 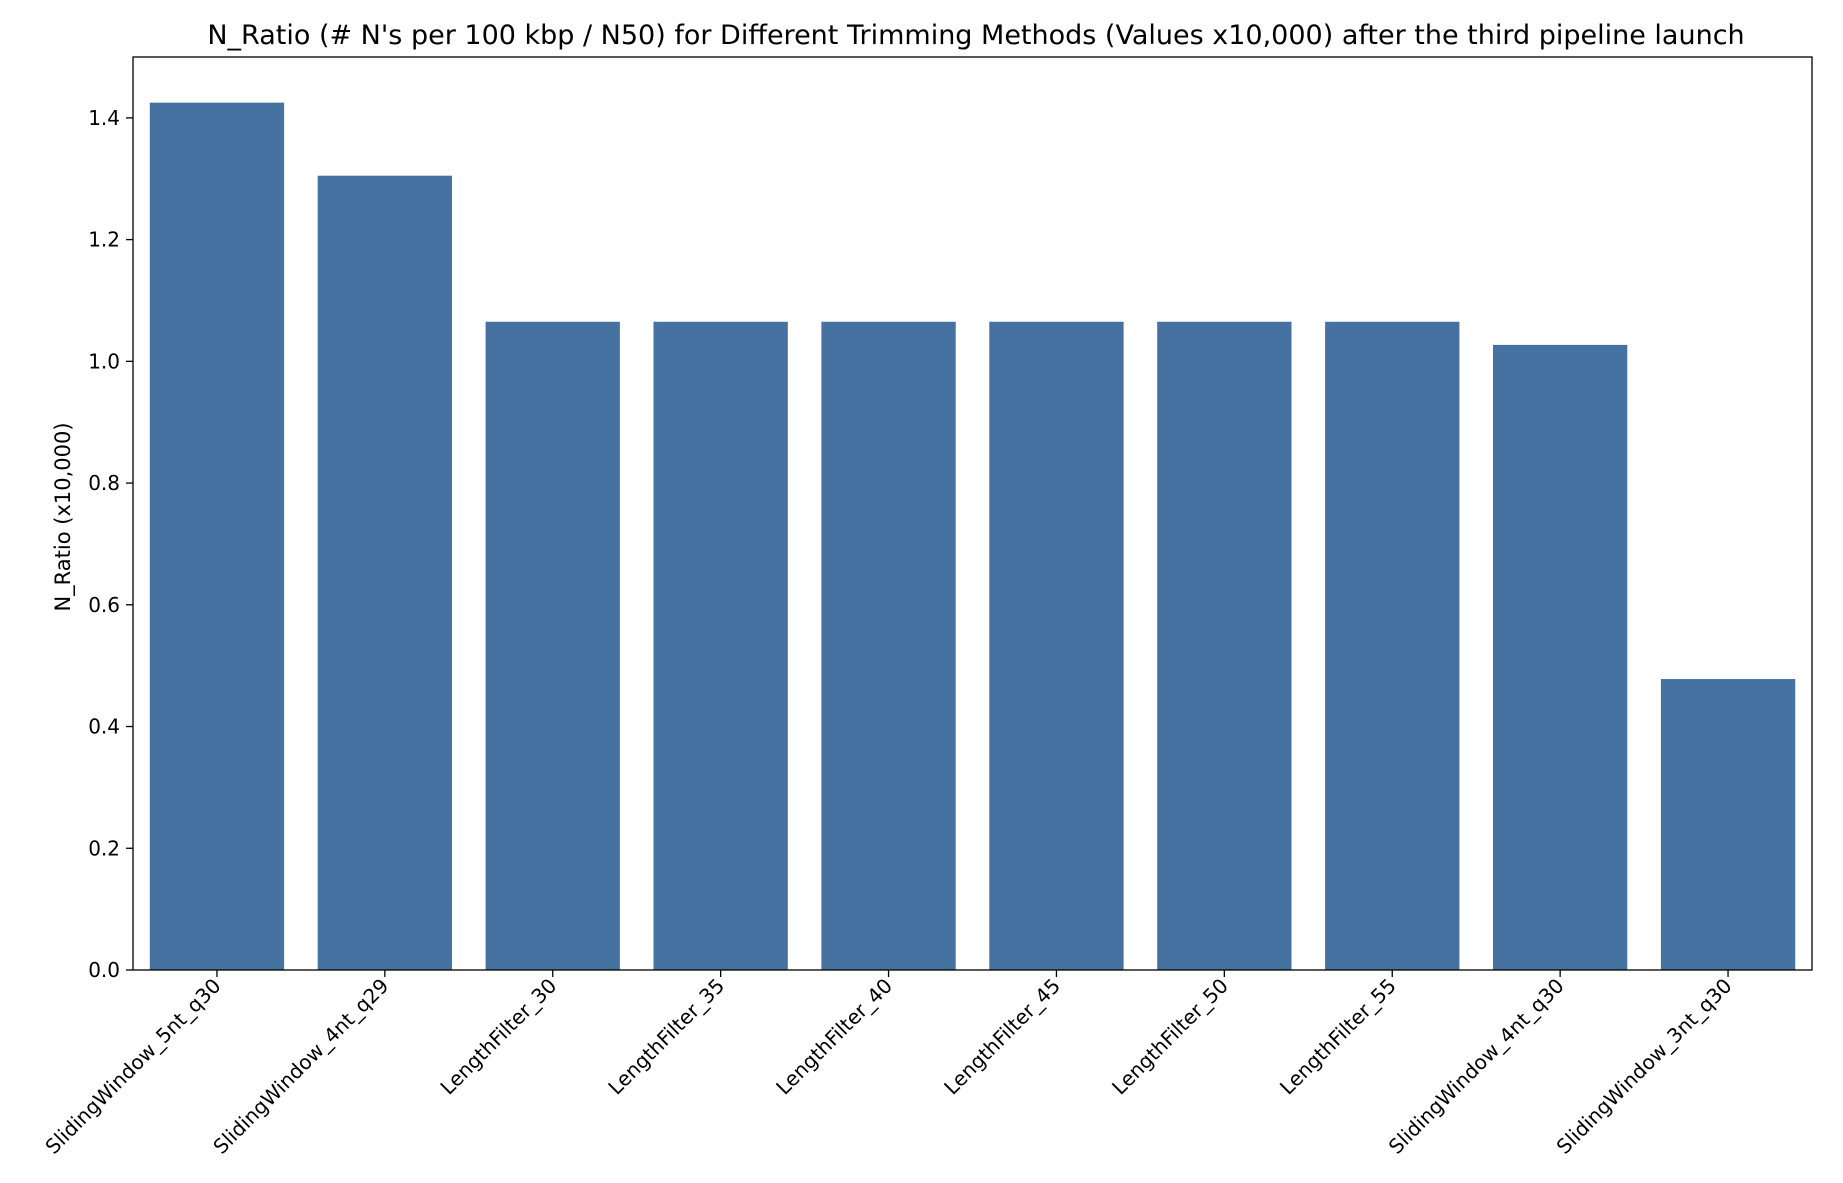 I want to click on x-tick-label: LengthFilter_30, so click(x=498, y=1037).